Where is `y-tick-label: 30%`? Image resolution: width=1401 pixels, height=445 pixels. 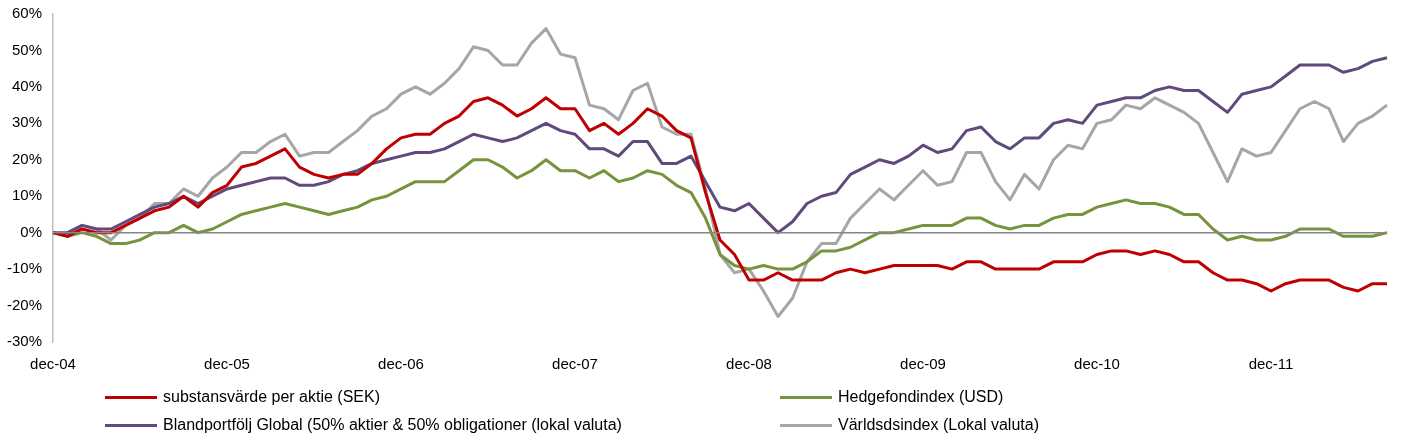
y-tick-label: 30% is located at coordinates (27, 122).